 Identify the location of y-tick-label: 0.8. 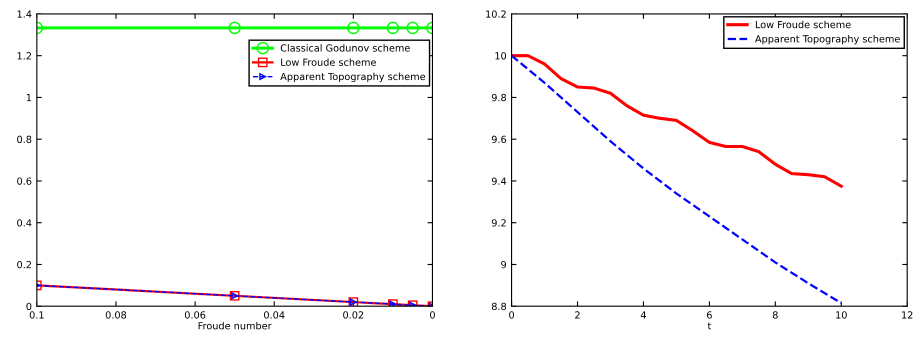
(24, 140).